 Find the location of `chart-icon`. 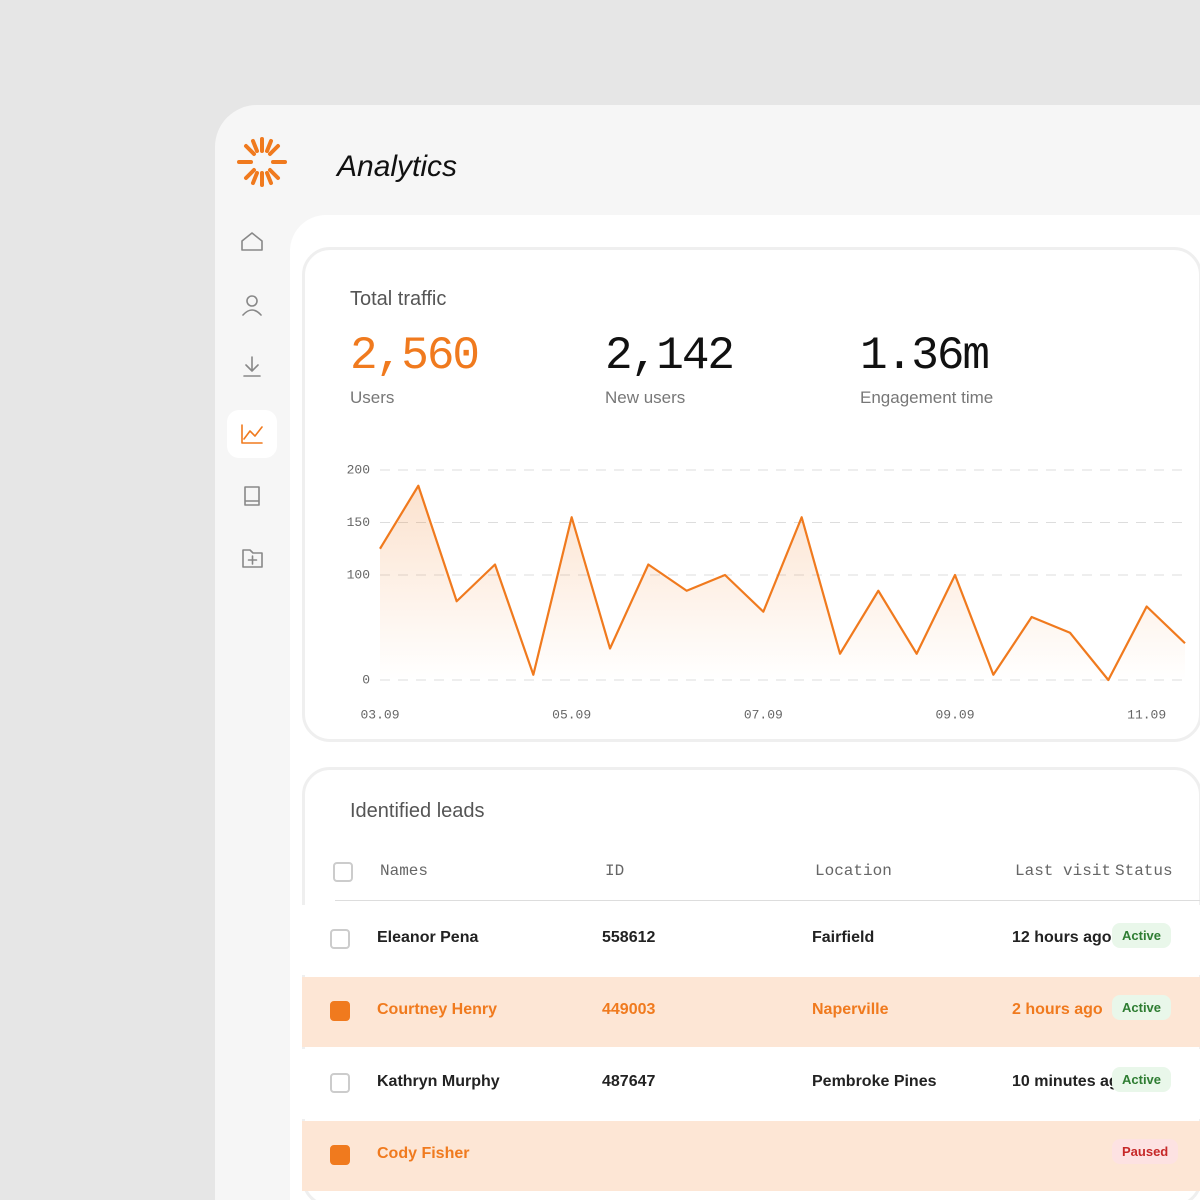

chart-icon is located at coordinates (252, 434).